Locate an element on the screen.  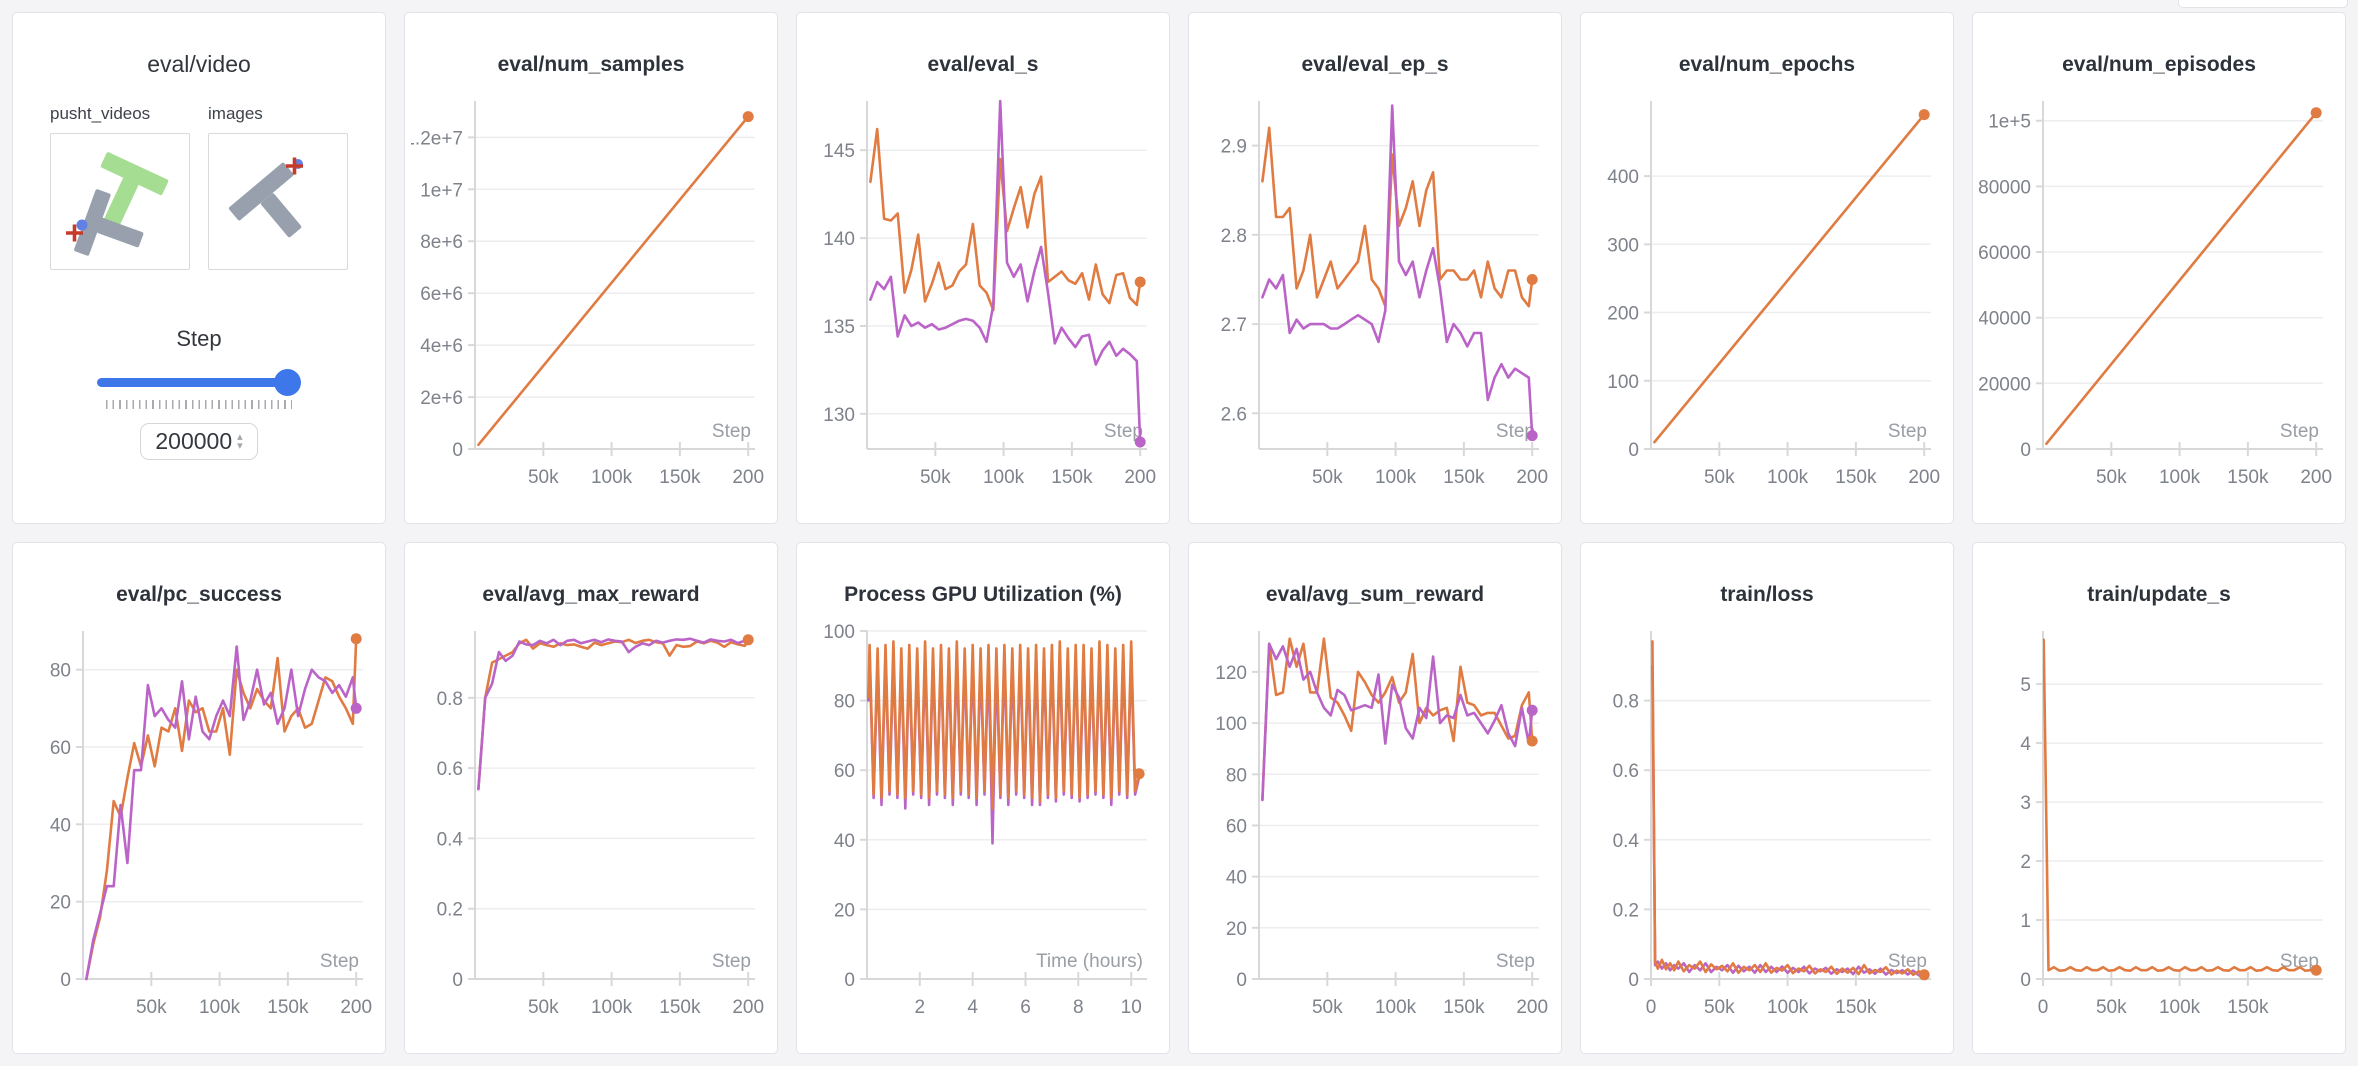
step-slider is located at coordinates (199, 382).